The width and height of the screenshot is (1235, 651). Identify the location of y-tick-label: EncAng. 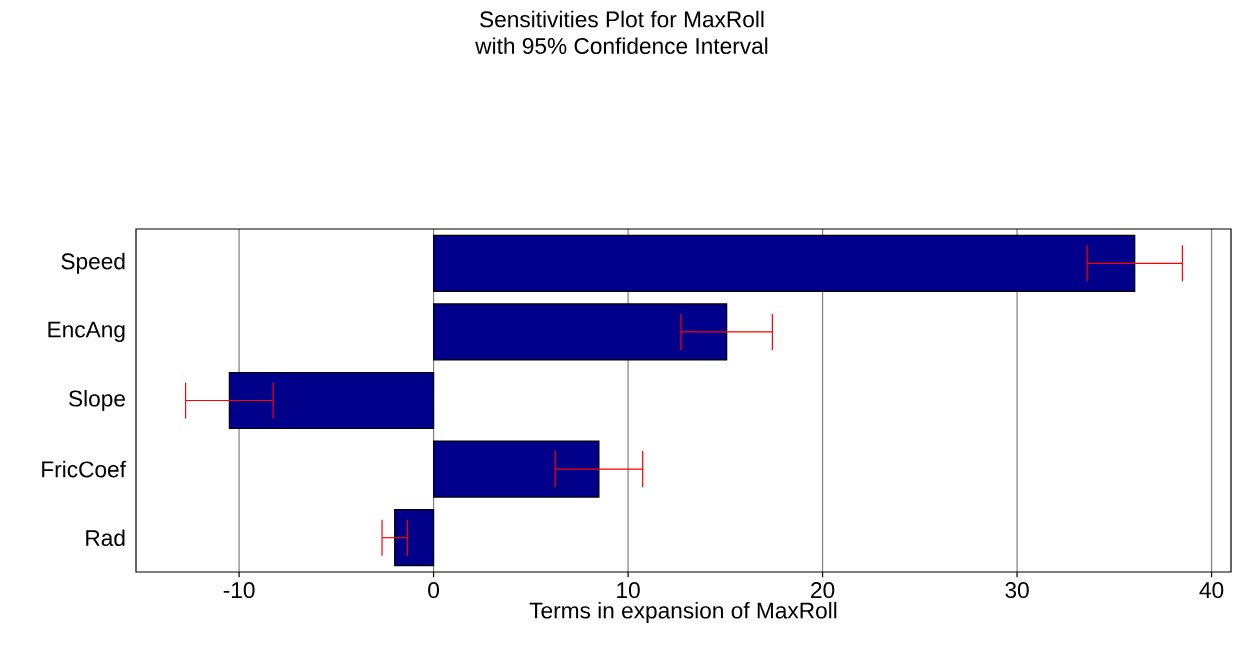
(86, 332).